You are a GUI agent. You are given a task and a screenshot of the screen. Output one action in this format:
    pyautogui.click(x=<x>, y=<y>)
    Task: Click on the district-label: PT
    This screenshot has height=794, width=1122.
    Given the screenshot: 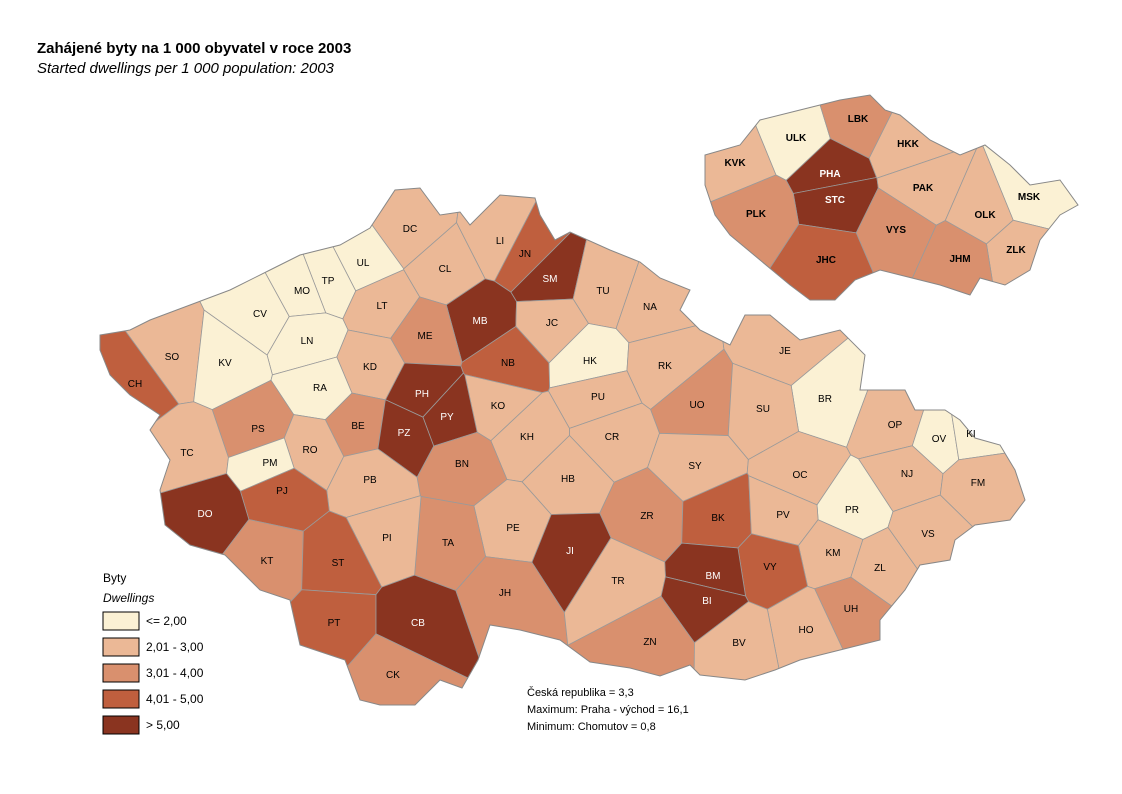 What is the action you would take?
    pyautogui.click(x=334, y=623)
    